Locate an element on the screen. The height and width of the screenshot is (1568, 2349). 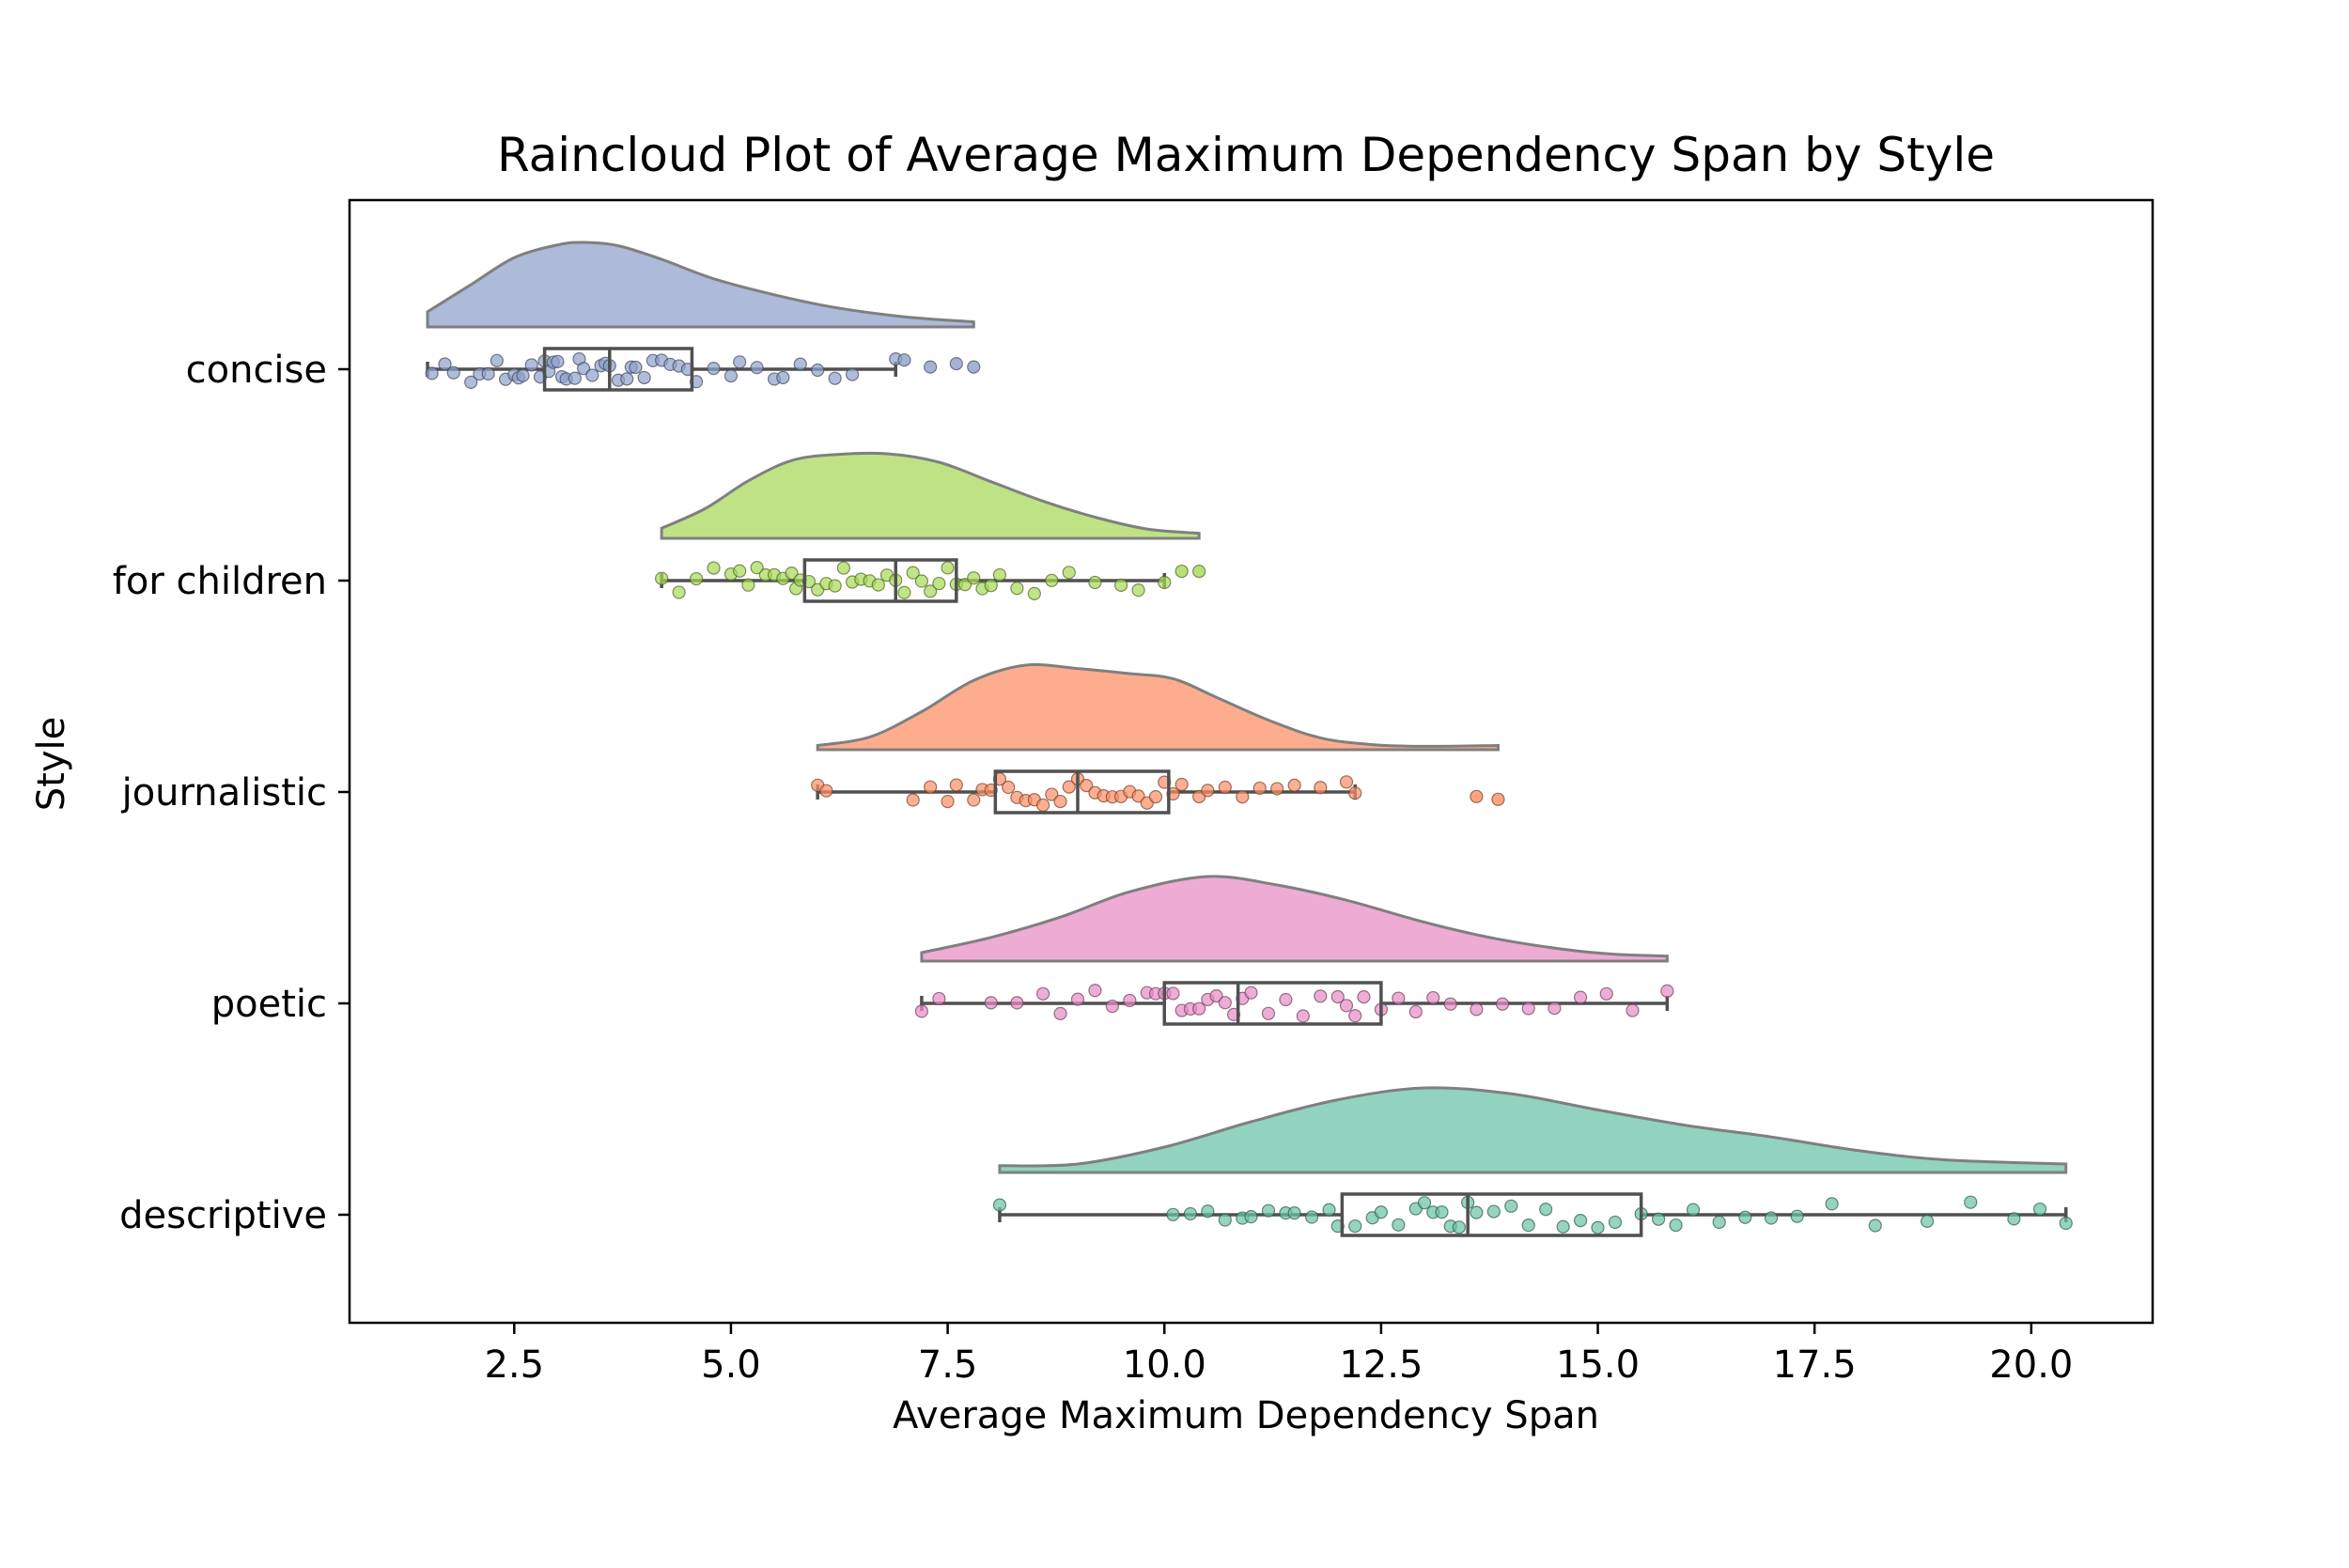
cloud is located at coordinates (1533, 1130).